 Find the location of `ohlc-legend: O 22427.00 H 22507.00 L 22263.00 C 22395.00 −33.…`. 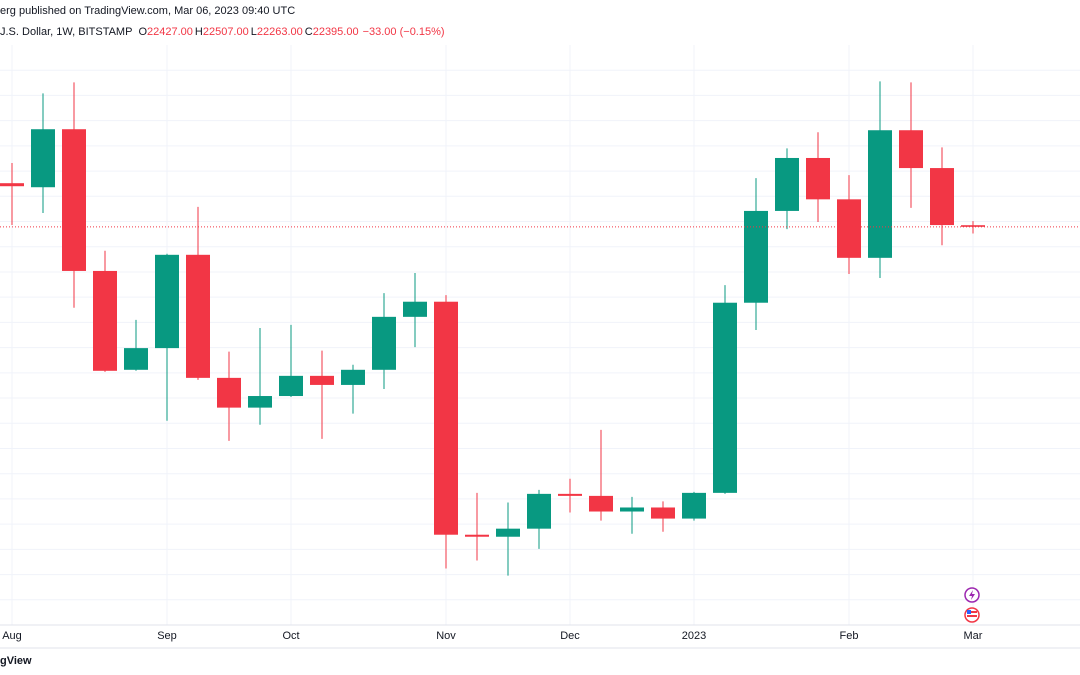

ohlc-legend: O 22427.00 H 22507.00 L 22263.00 C 22395.00 −33.… is located at coordinates (291, 32).